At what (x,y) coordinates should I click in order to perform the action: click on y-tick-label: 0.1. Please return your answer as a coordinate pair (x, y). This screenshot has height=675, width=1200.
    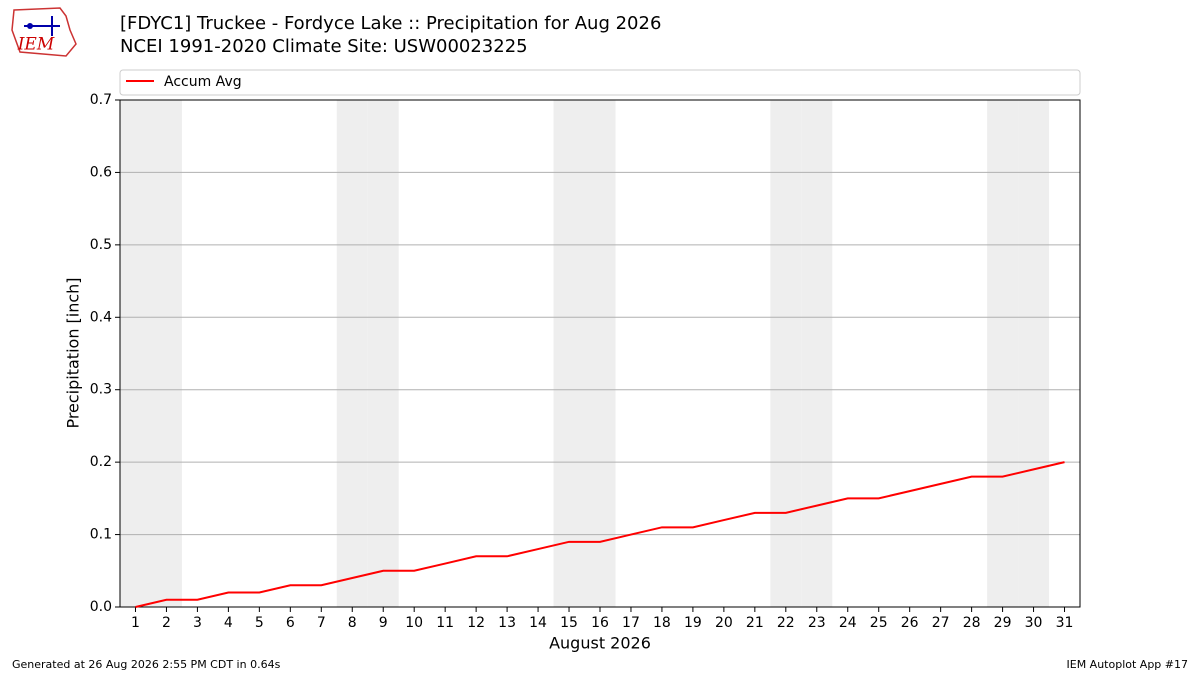
    Looking at the image, I should click on (101, 535).